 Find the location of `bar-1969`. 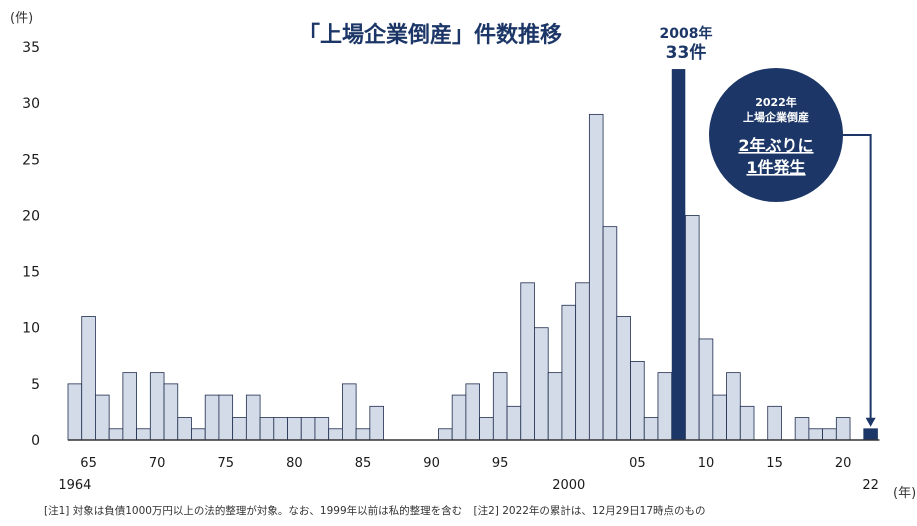

bar-1969 is located at coordinates (143, 434).